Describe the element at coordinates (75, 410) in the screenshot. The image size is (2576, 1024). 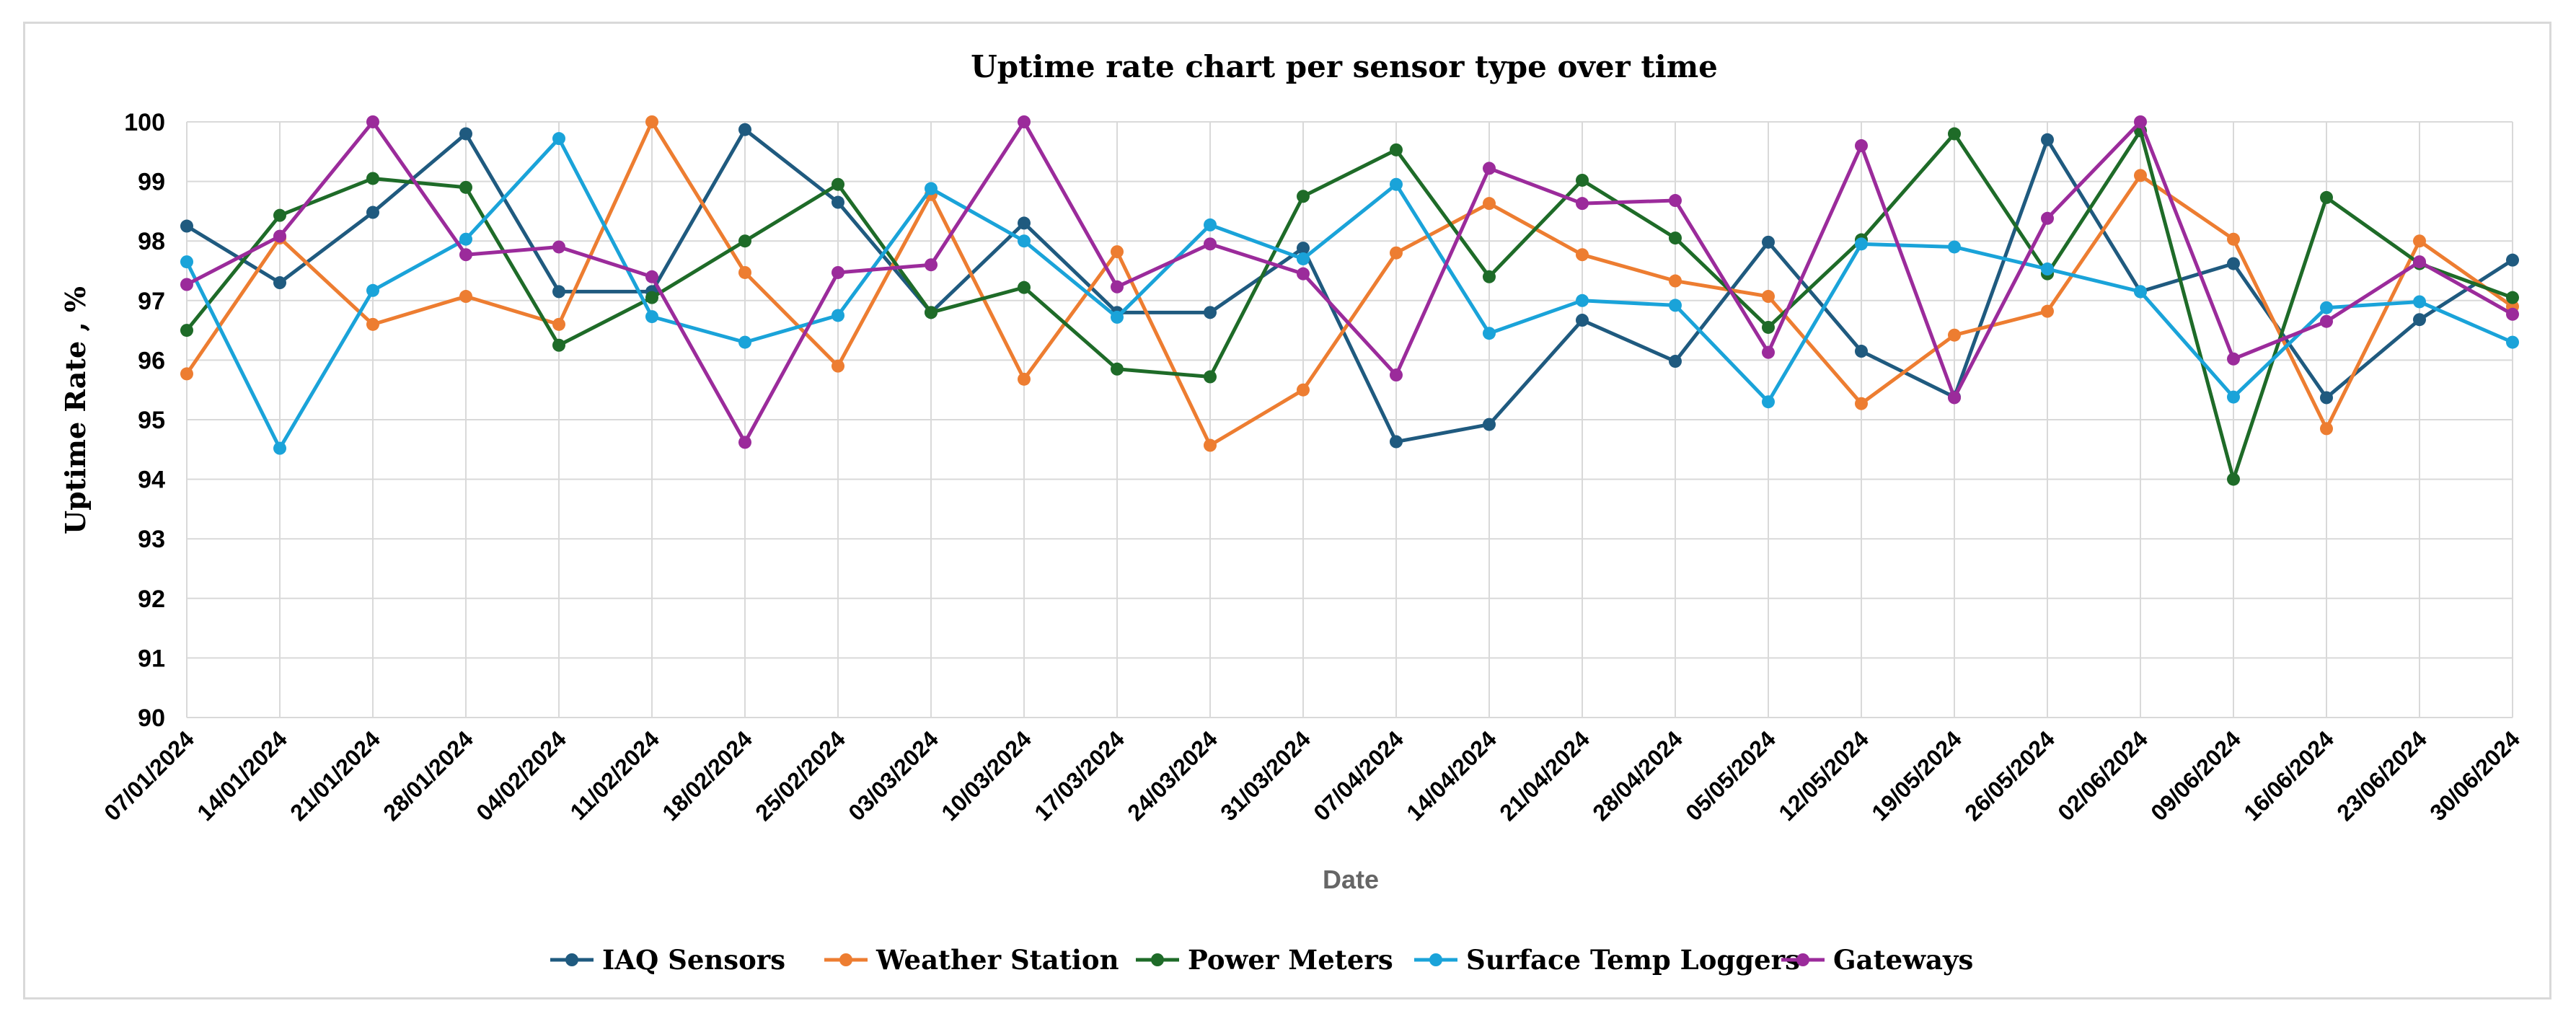
I see `y-axis-label: Uptime Rate , %` at that location.